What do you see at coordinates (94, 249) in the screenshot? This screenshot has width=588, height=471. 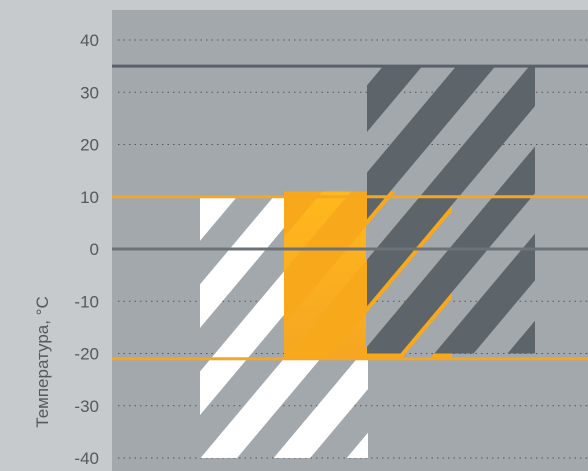 I see `y-tick-0: 0` at bounding box center [94, 249].